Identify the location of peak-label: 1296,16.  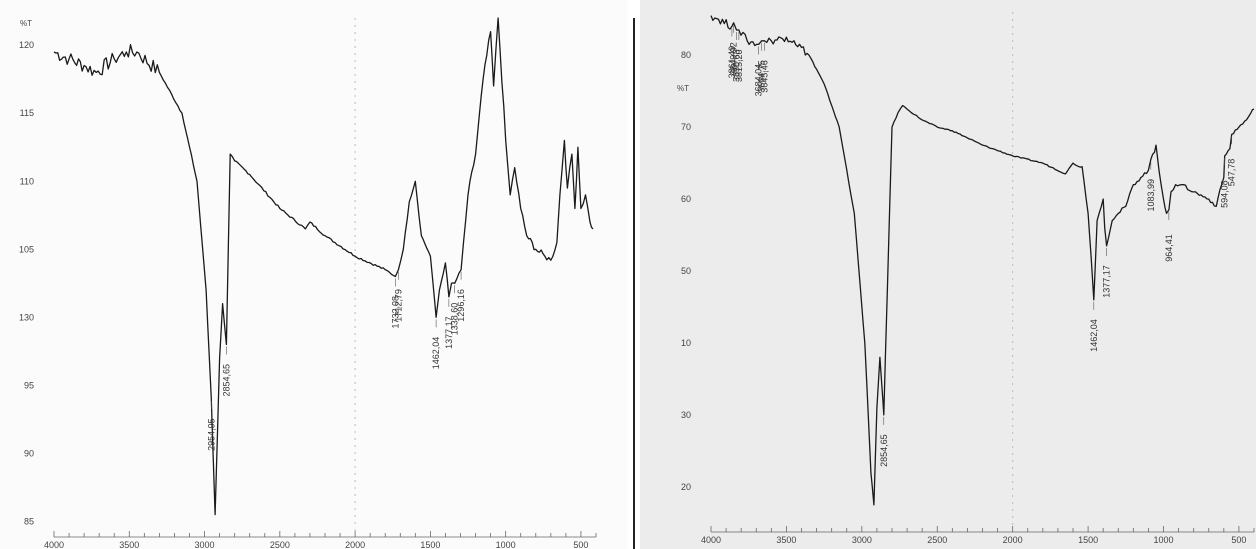
(461, 305).